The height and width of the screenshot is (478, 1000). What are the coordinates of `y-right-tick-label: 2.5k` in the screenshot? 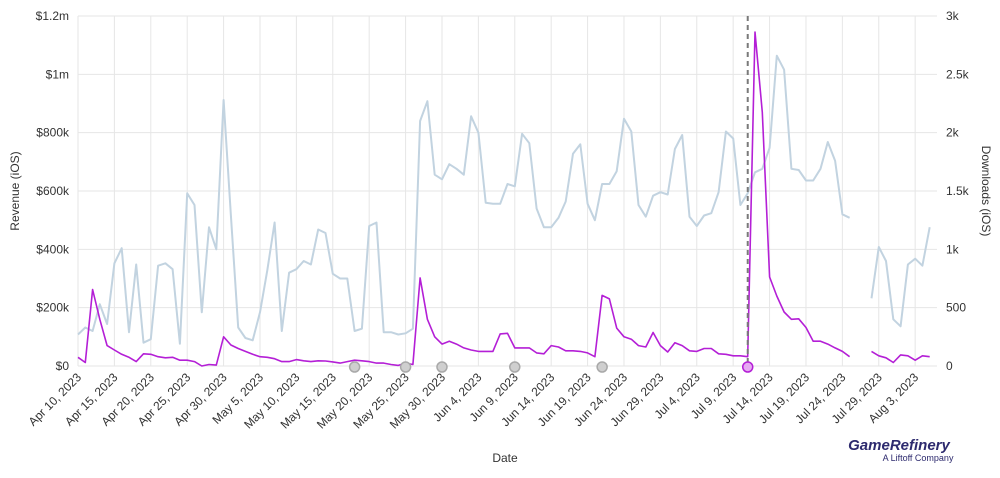 It's located at (958, 74).